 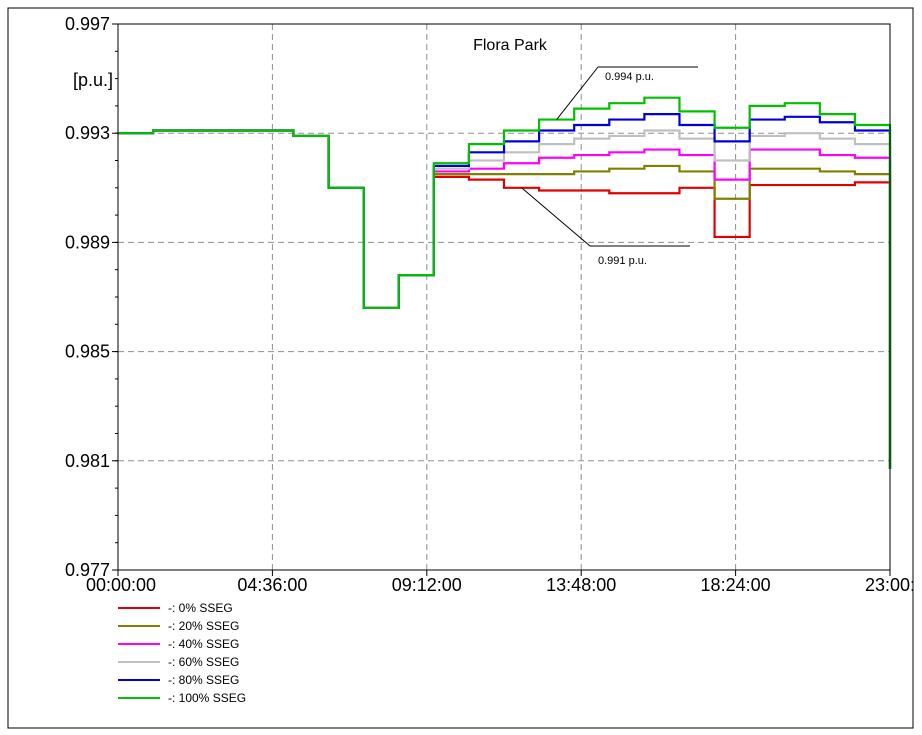 I want to click on x-tick-label: 13:48:00, so click(x=581, y=585).